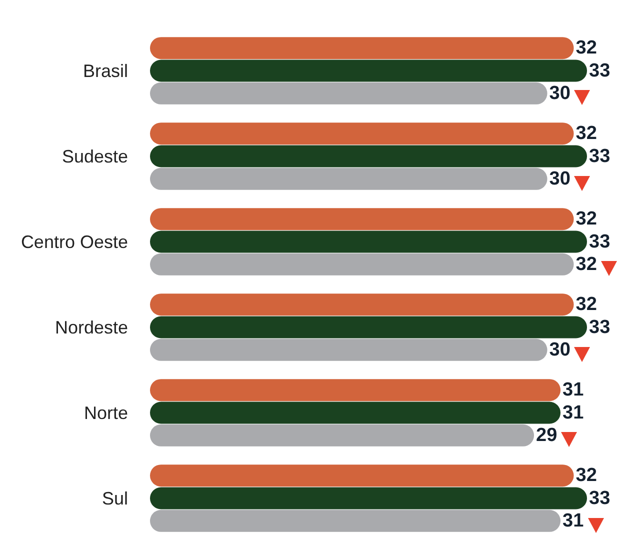 The width and height of the screenshot is (629, 541). I want to click on y-tick-label: Sudeste, so click(95, 156).